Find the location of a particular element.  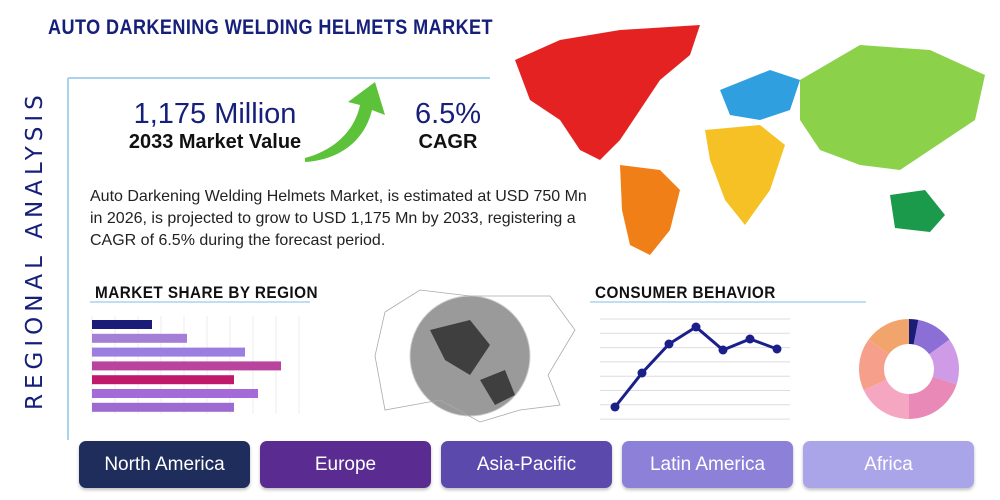

section-heading: MARKET SHARE BY REGION is located at coordinates (206, 292).